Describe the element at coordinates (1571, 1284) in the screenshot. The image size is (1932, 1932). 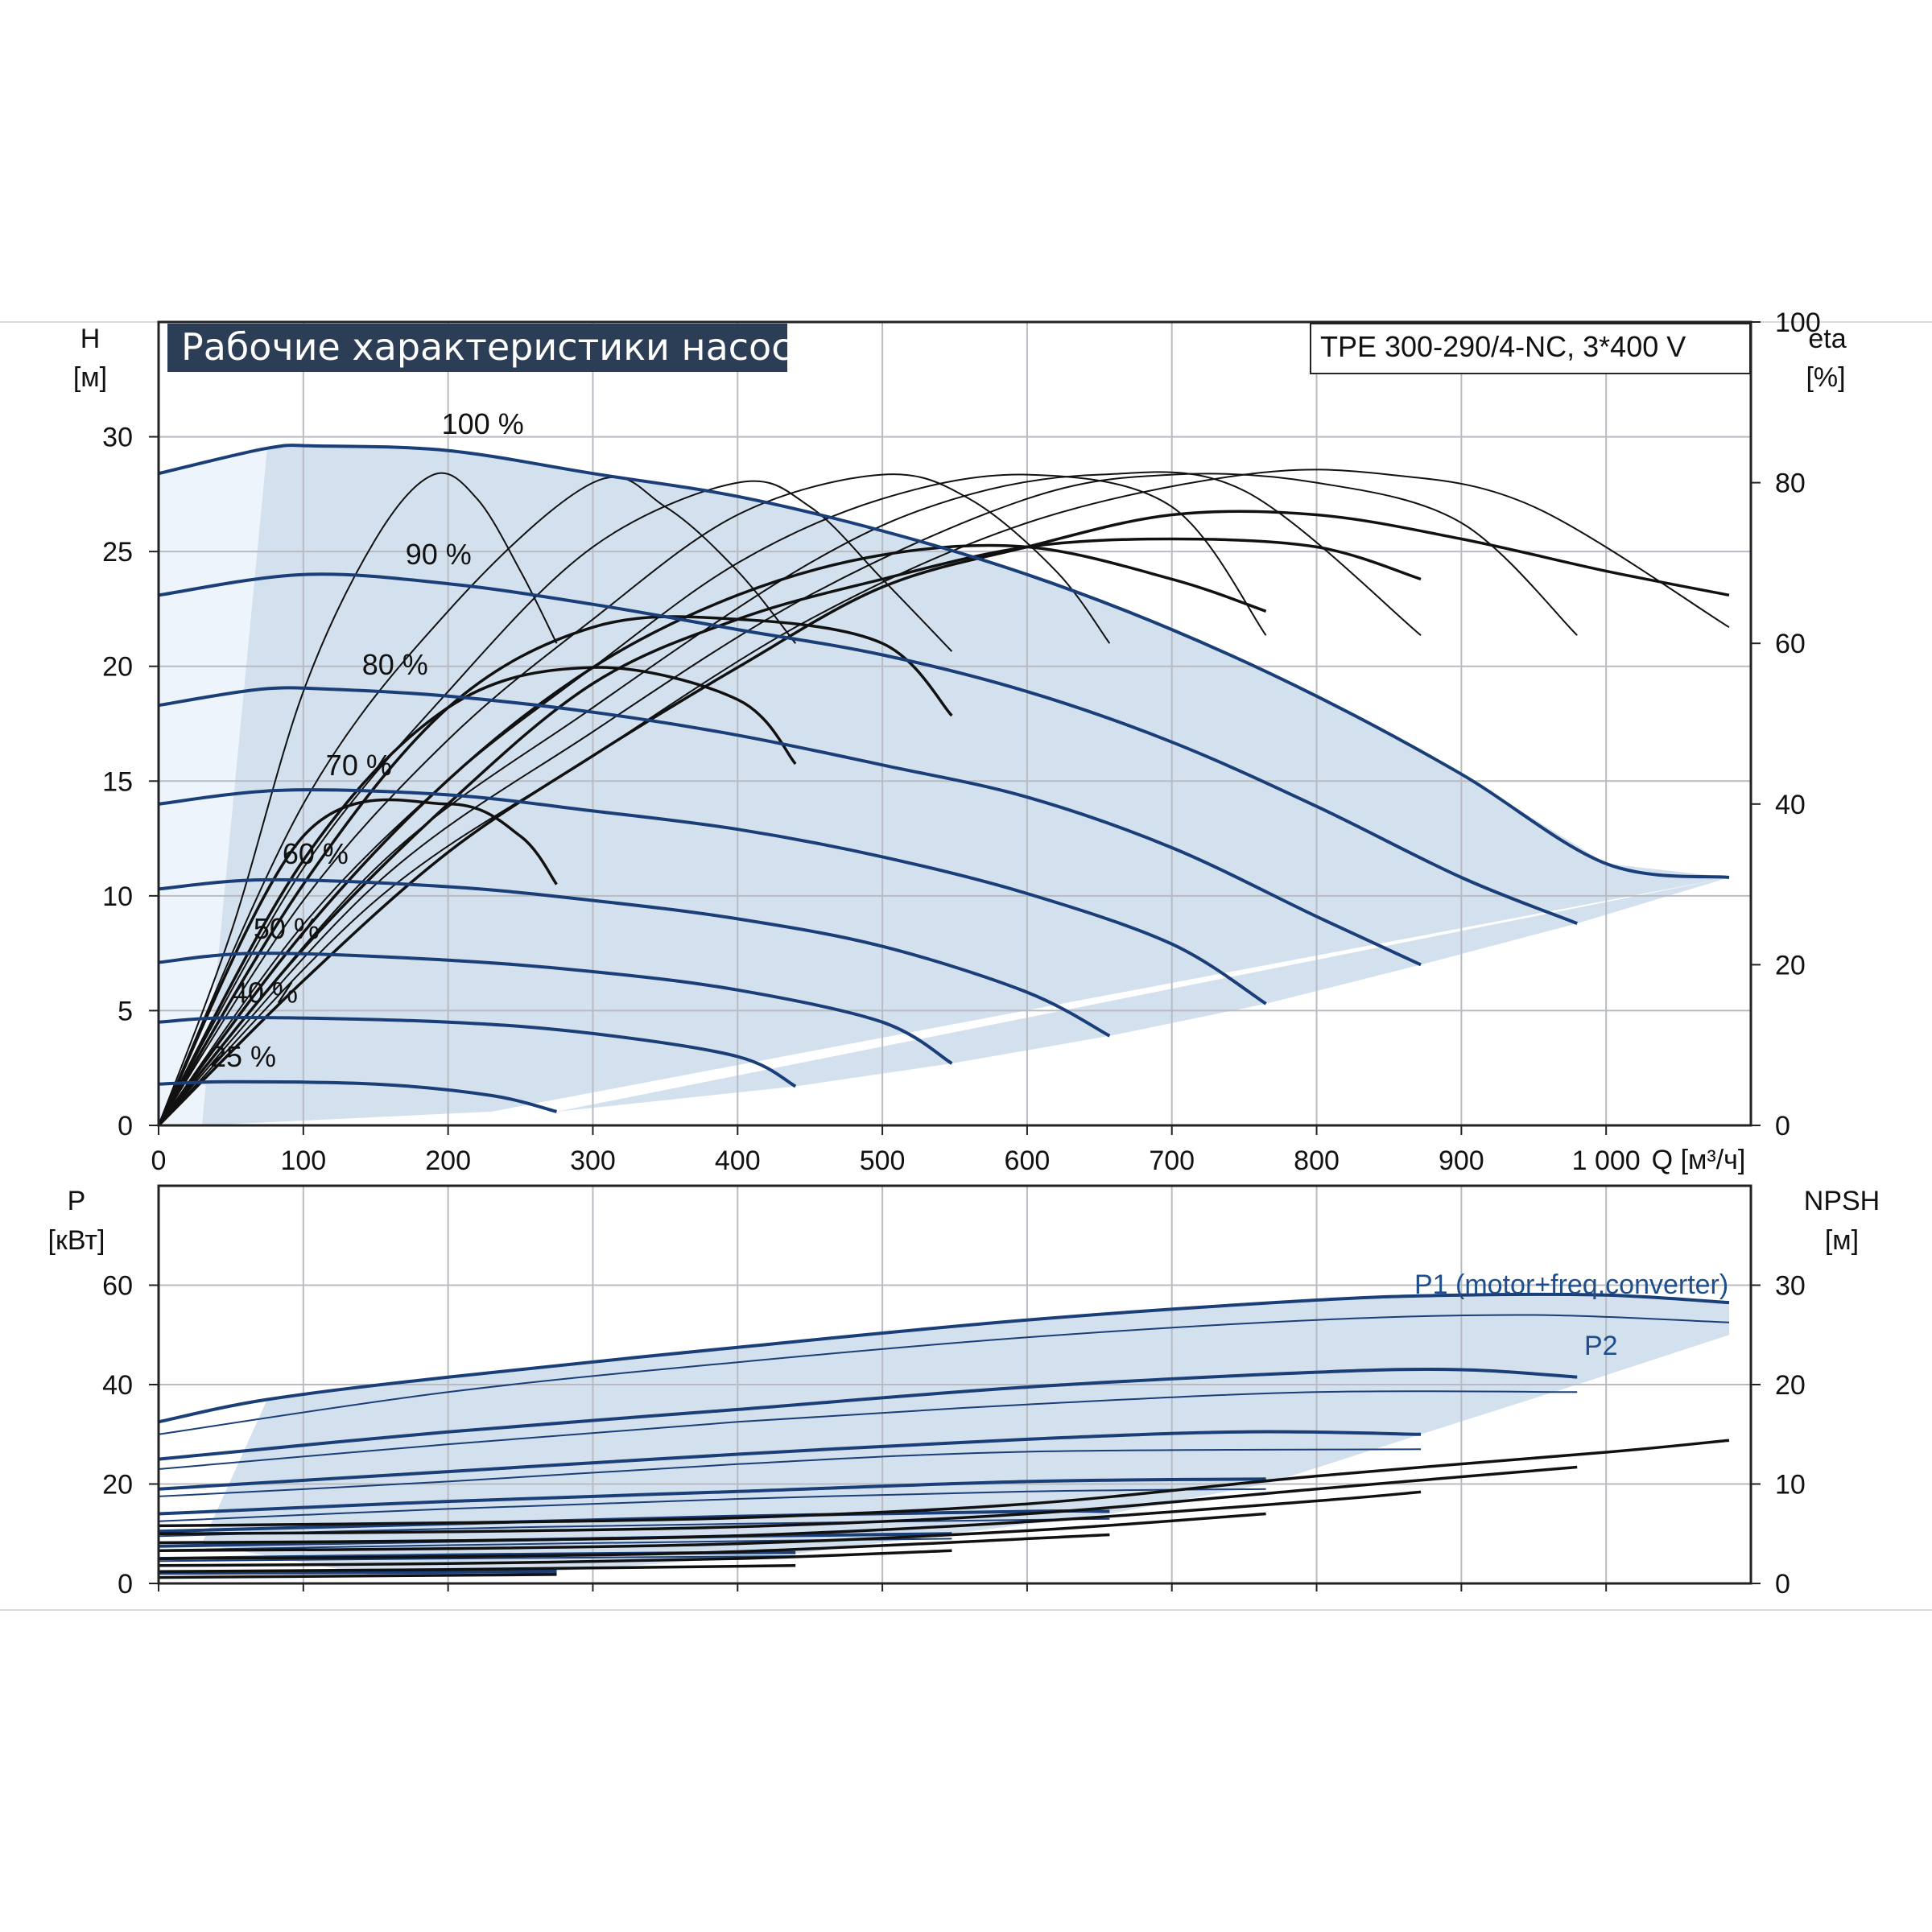
I see `p1-curve-label: P1 (motor+freq.converter)` at that location.